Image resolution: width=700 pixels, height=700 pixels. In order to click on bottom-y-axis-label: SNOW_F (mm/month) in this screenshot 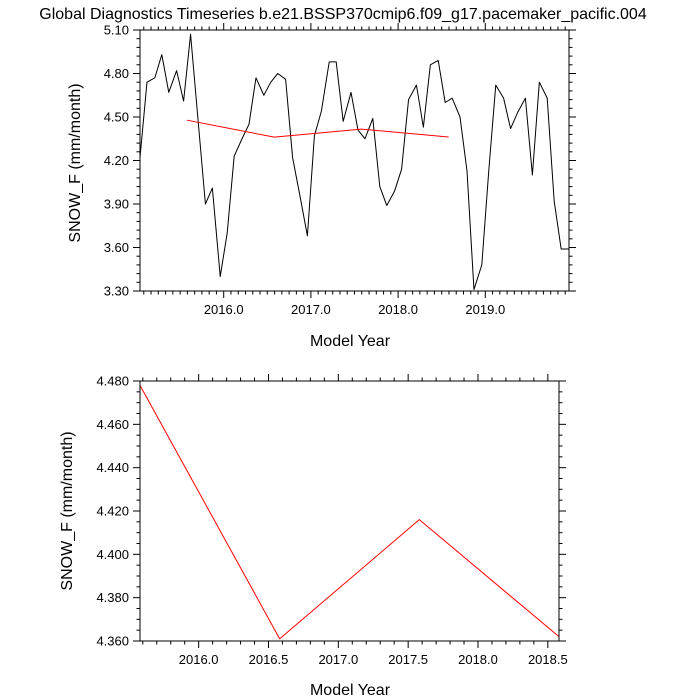, I will do `click(67, 510)`.